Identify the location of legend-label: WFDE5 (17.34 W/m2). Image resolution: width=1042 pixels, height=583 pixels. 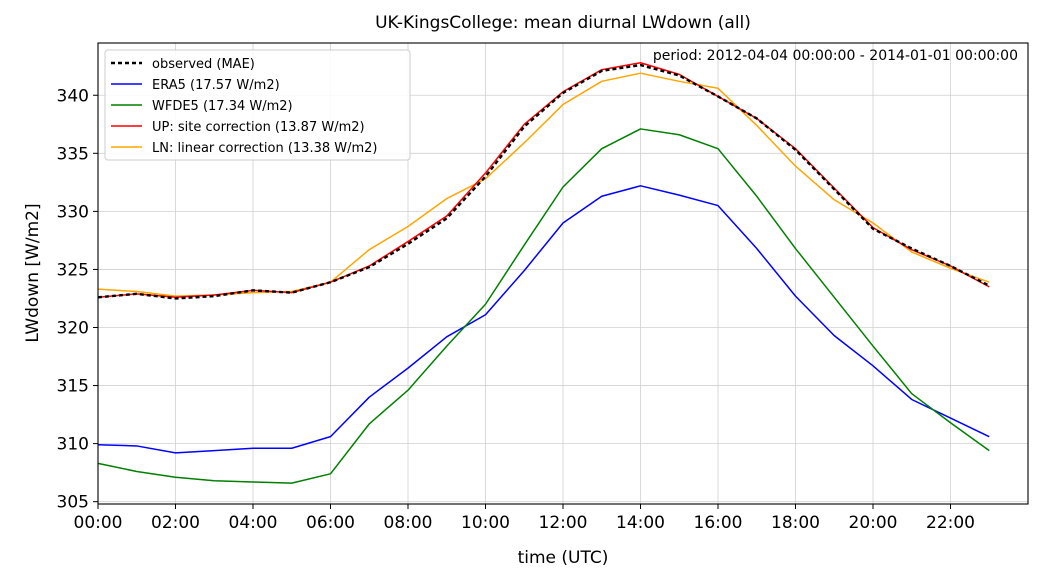
(222, 106).